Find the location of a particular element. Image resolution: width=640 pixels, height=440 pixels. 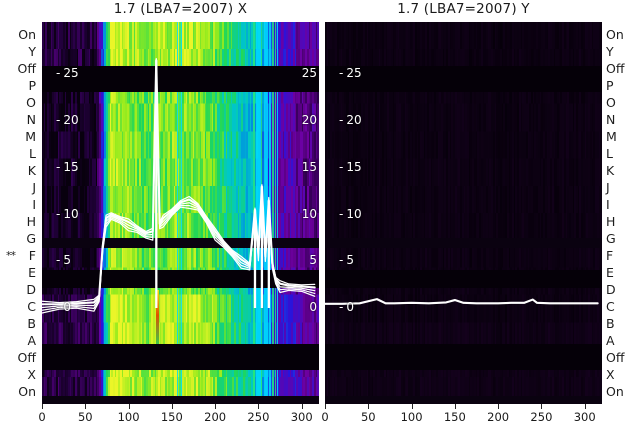

x-tick-label-200: 200 is located at coordinates (498, 417).